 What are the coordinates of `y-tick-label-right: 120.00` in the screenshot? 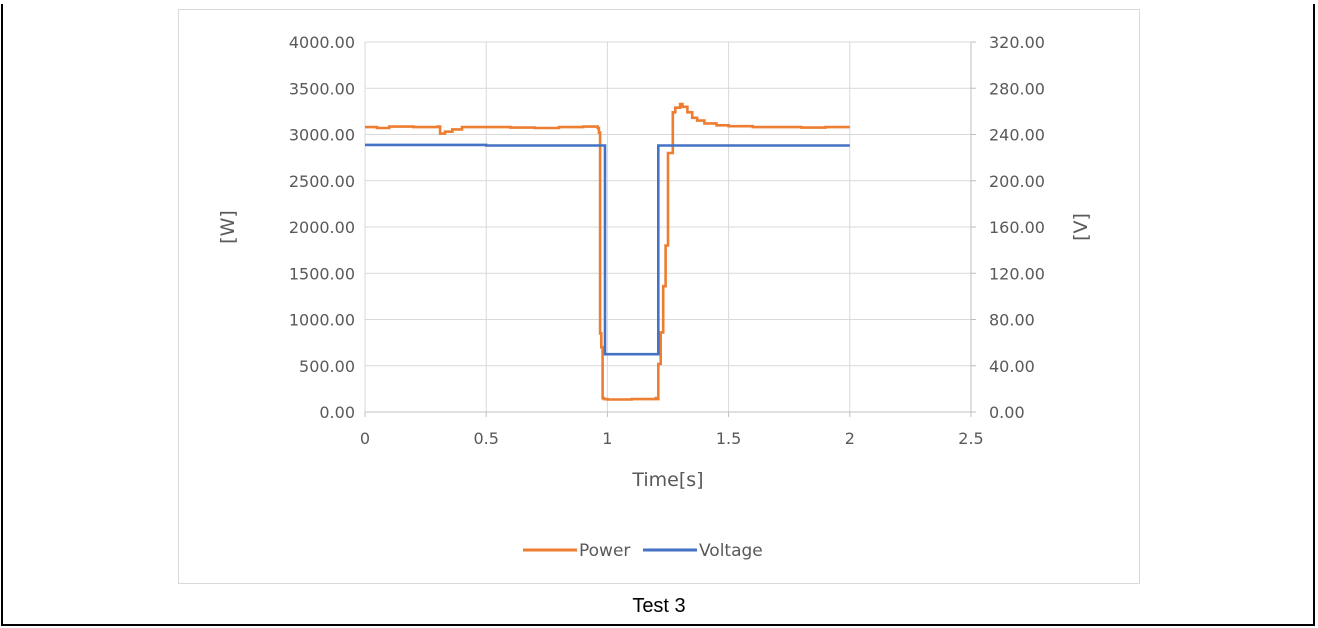 It's located at (1017, 273).